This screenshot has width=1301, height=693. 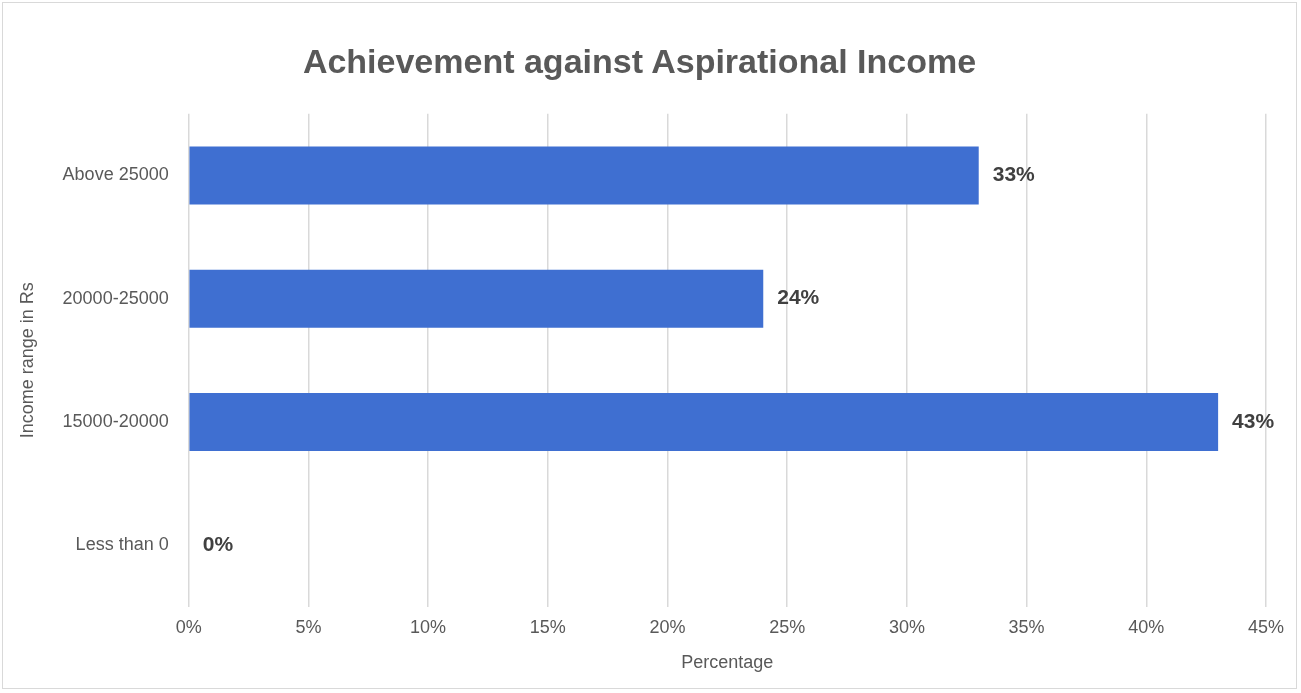 I want to click on x-tick-label: 45%, so click(x=1266, y=626).